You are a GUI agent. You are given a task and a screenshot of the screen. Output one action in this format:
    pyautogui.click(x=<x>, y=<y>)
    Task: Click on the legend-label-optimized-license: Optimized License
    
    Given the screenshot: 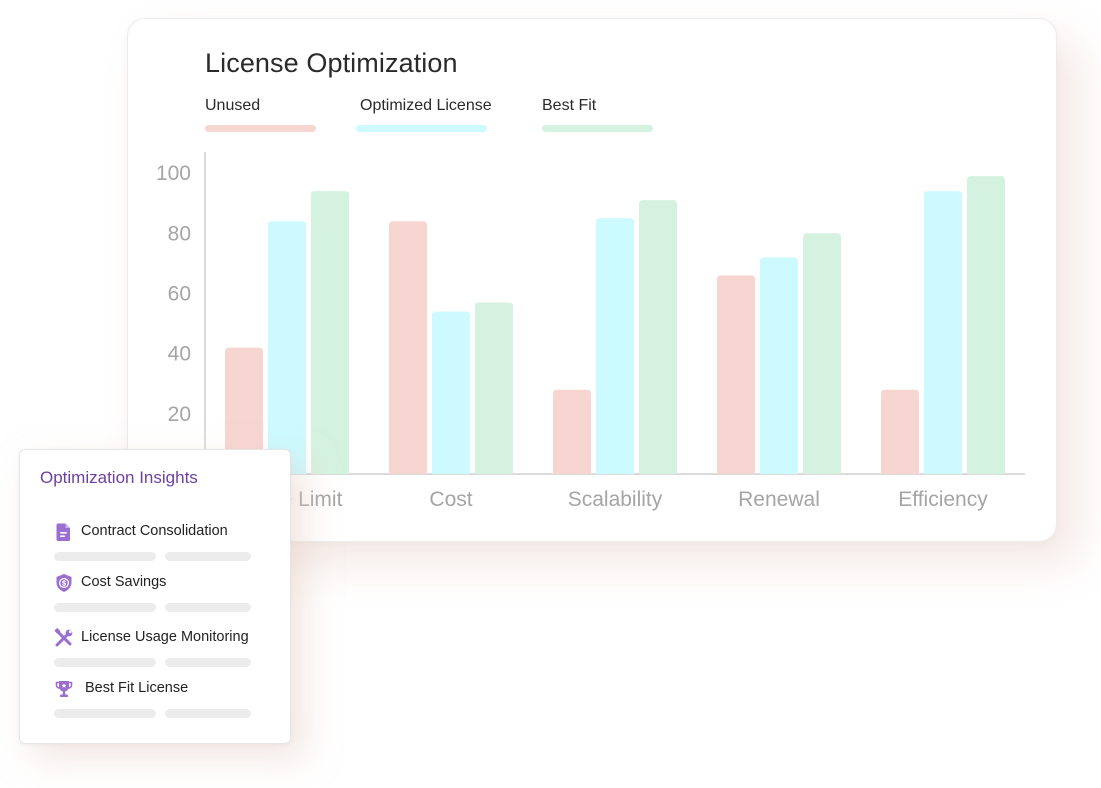 What is the action you would take?
    pyautogui.click(x=426, y=105)
    